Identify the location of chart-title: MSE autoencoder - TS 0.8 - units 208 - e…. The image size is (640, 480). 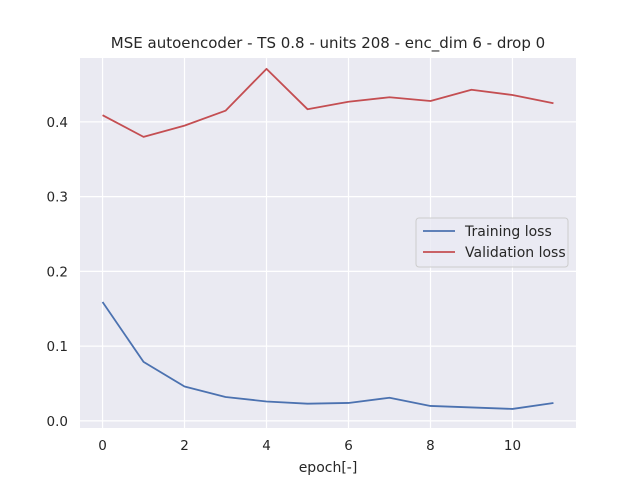
(328, 43).